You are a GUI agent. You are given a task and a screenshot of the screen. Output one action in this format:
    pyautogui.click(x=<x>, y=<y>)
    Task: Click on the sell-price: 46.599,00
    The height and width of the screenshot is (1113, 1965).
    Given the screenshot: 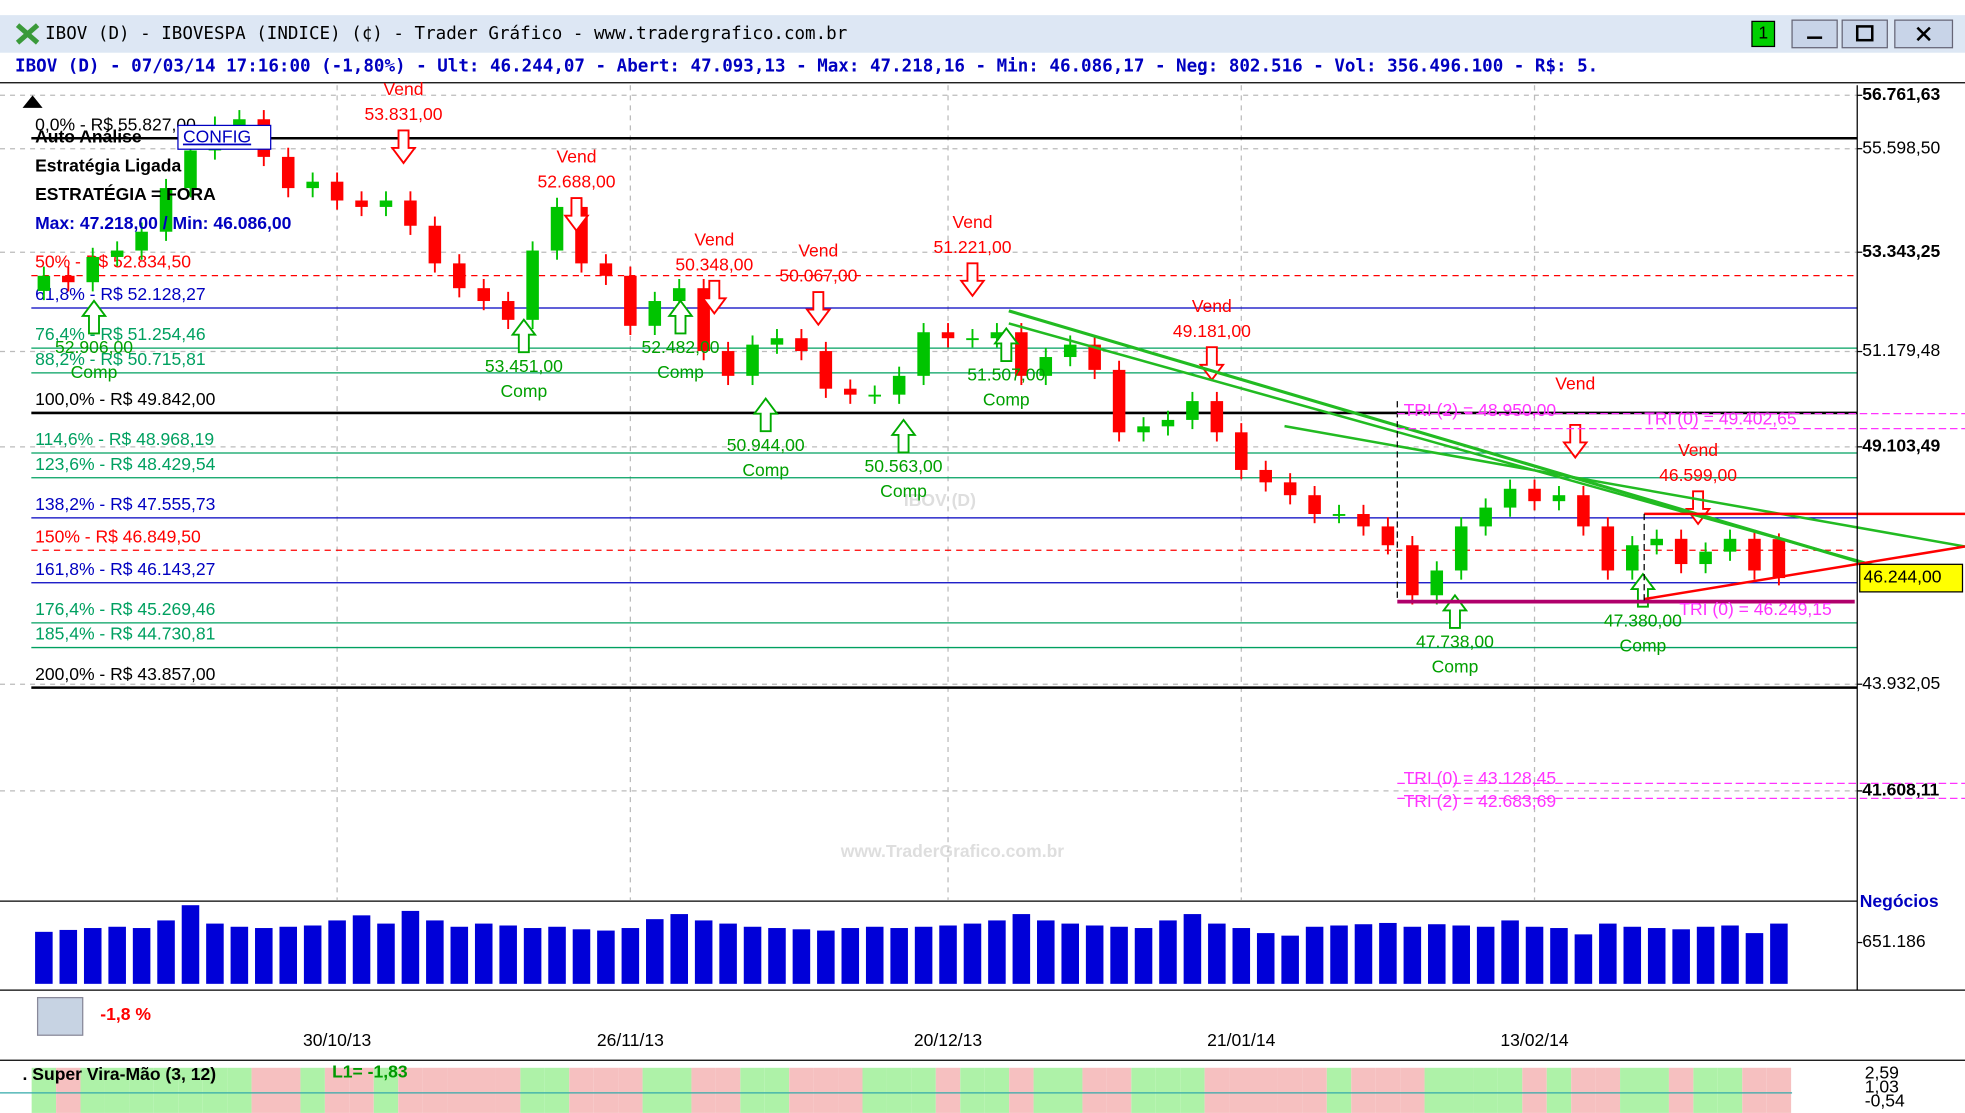 What is the action you would take?
    pyautogui.click(x=1698, y=475)
    